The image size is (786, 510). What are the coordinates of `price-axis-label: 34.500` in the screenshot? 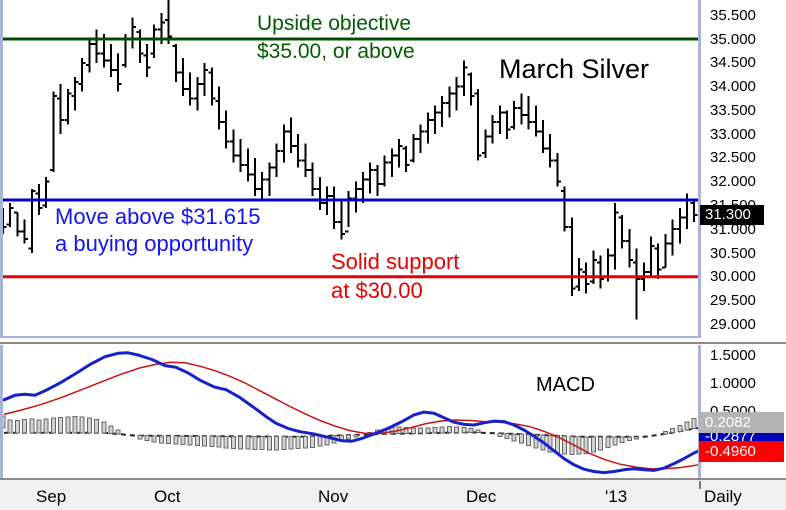 It's located at (733, 62).